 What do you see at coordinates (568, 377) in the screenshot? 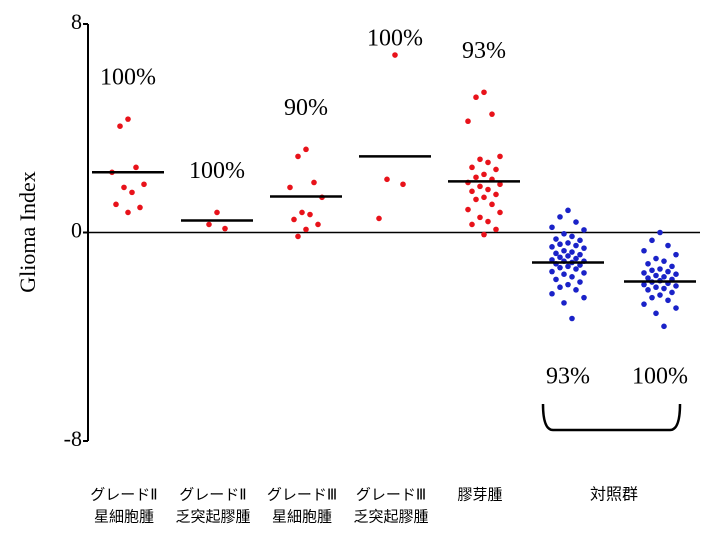
I see `percent-label: 93%` at bounding box center [568, 377].